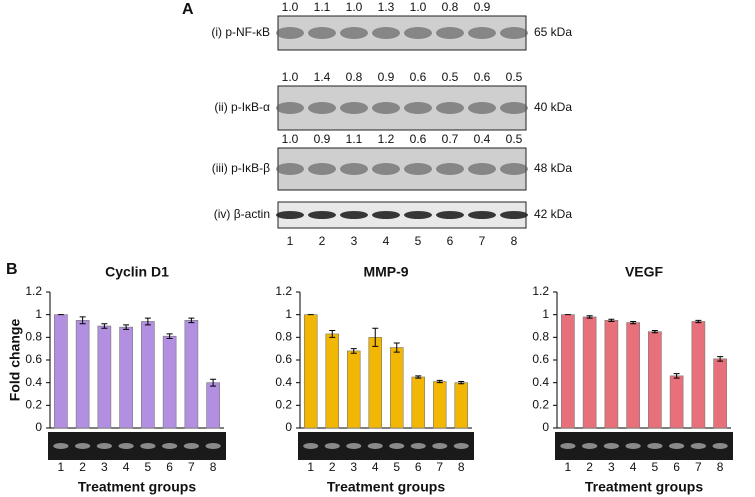 The image size is (755, 497). I want to click on y-tick-label: 0.4, so click(540, 382).